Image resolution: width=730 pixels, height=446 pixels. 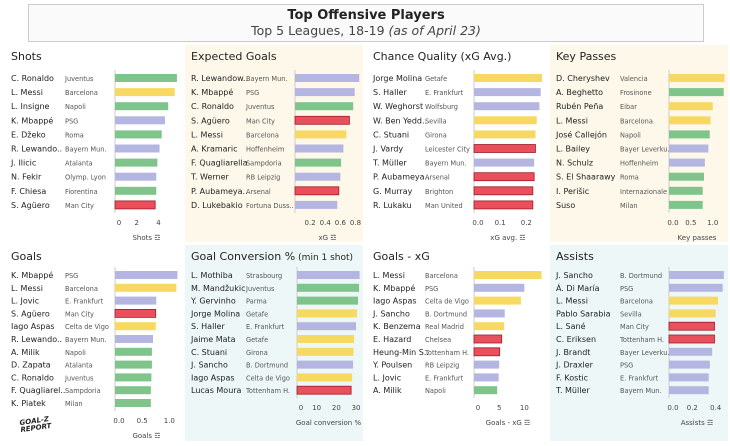 I want to click on player-name: D. Cheryshev, so click(x=583, y=78).